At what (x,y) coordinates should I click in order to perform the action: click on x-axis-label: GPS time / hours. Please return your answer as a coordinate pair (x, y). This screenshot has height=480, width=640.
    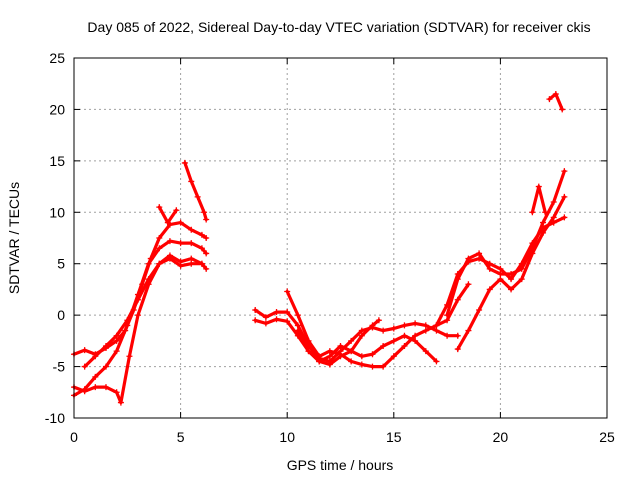
    Looking at the image, I should click on (340, 465).